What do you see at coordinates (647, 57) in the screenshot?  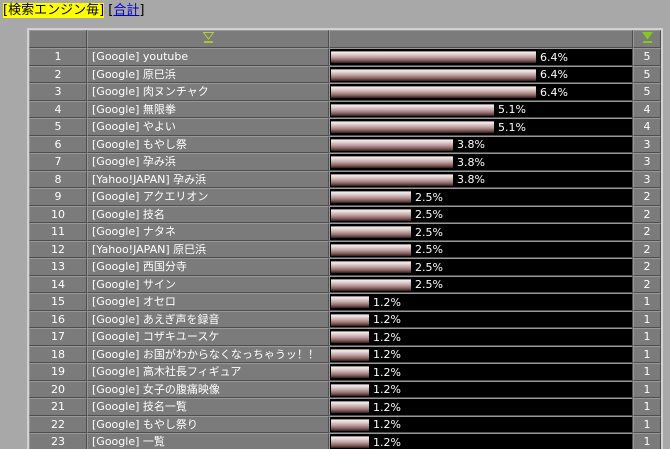 I see `count-cell: 5` at bounding box center [647, 57].